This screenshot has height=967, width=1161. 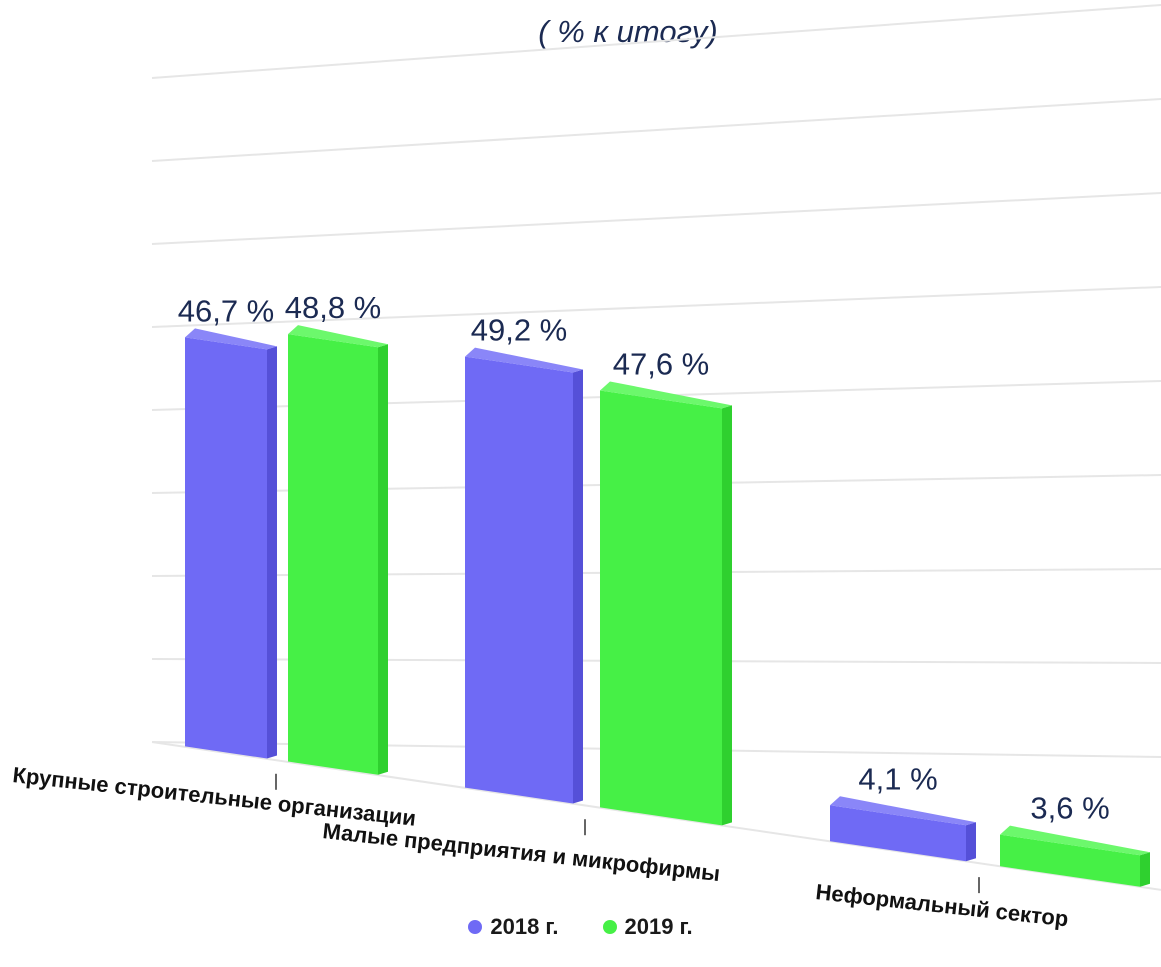 What do you see at coordinates (519, 330) in the screenshot?
I see `value-label: 49,2 %` at bounding box center [519, 330].